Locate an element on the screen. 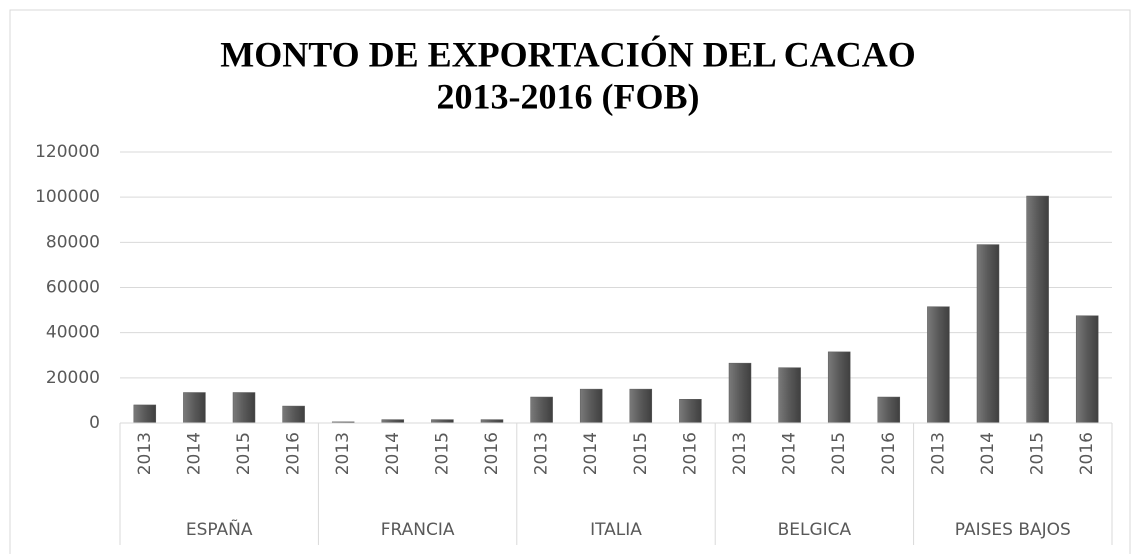 Image resolution: width=1136 pixels, height=554 pixels. y-tick-label: 0 is located at coordinates (94, 423).